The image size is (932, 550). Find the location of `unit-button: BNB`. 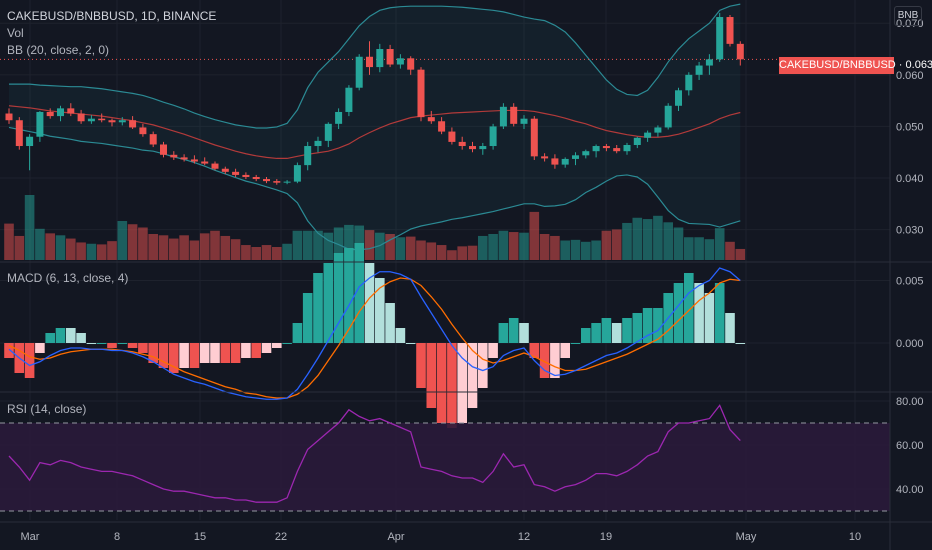

unit-button: BNB is located at coordinates (908, 16).